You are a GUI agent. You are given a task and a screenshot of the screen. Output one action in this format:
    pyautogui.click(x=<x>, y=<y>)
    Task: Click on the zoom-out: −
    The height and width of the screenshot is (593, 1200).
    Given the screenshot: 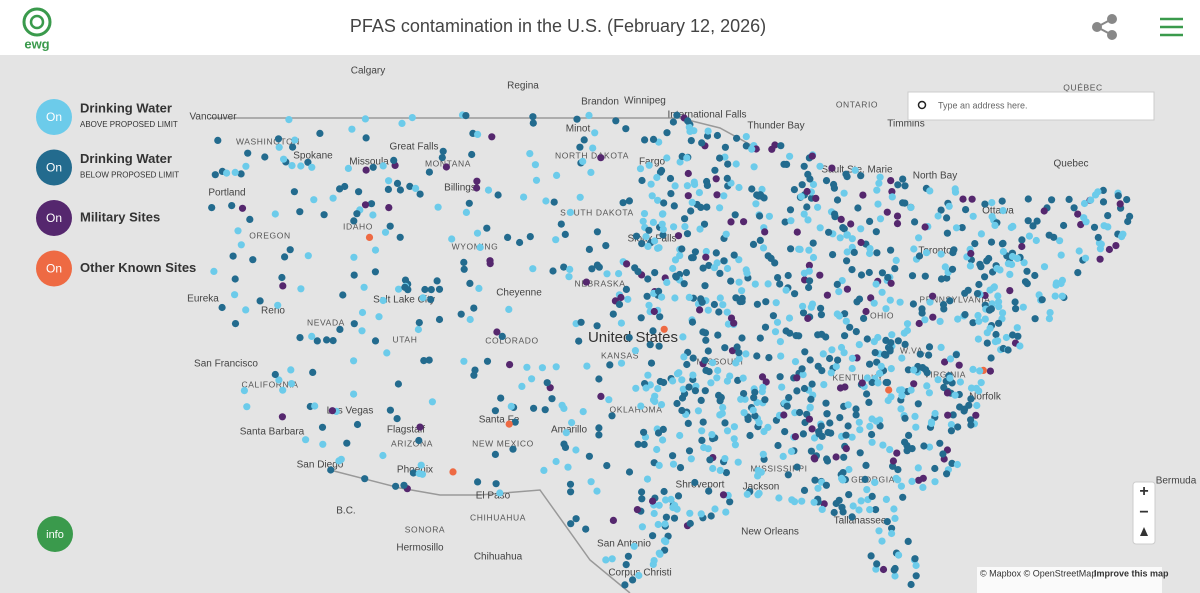 What is the action you would take?
    pyautogui.click(x=1143, y=512)
    